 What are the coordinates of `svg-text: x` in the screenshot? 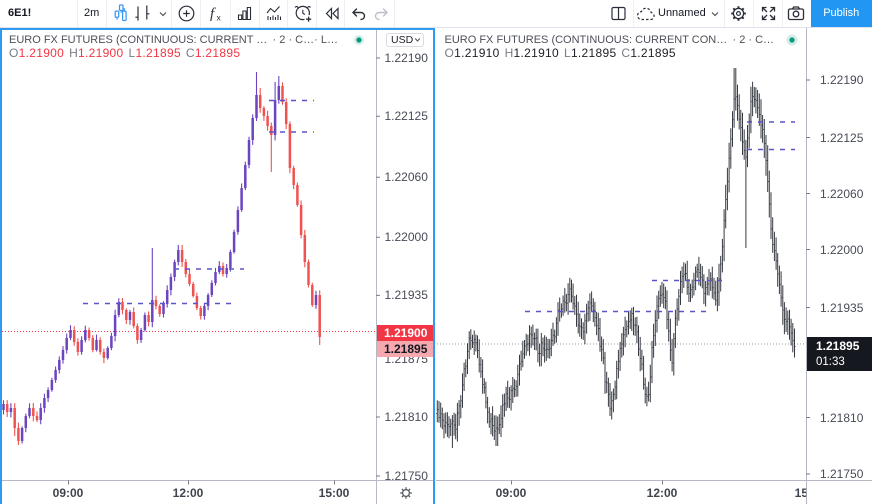 It's located at (219, 18).